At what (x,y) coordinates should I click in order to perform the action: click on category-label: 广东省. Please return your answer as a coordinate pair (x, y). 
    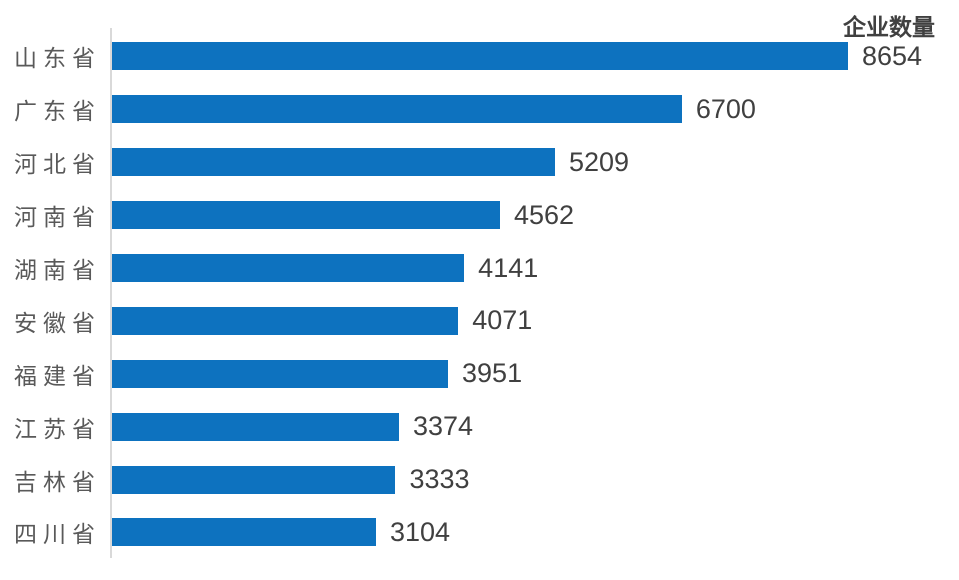
    Looking at the image, I should click on (57, 112).